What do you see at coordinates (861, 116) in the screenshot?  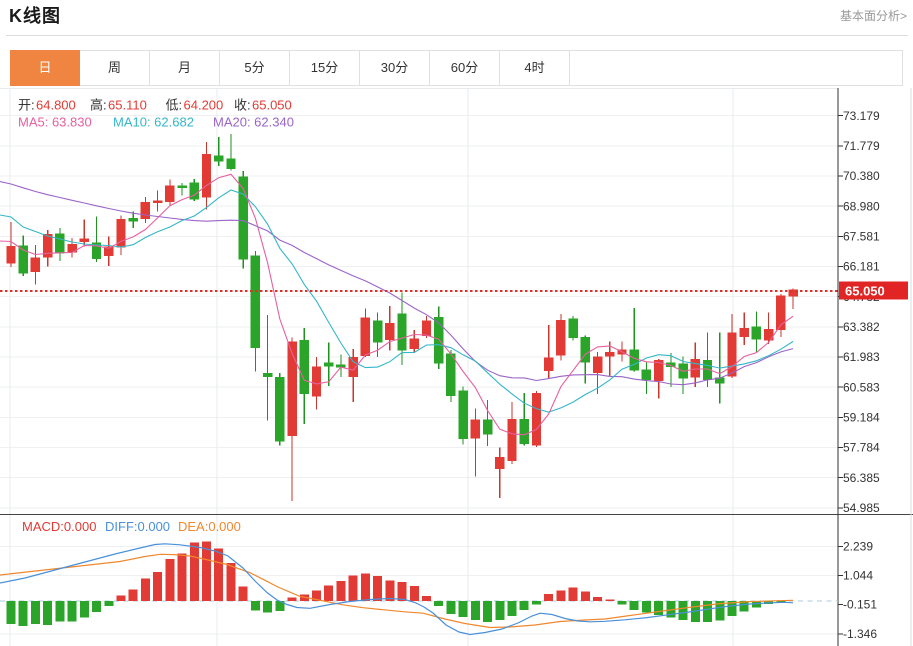 I see `svg-text: 73.179` at bounding box center [861, 116].